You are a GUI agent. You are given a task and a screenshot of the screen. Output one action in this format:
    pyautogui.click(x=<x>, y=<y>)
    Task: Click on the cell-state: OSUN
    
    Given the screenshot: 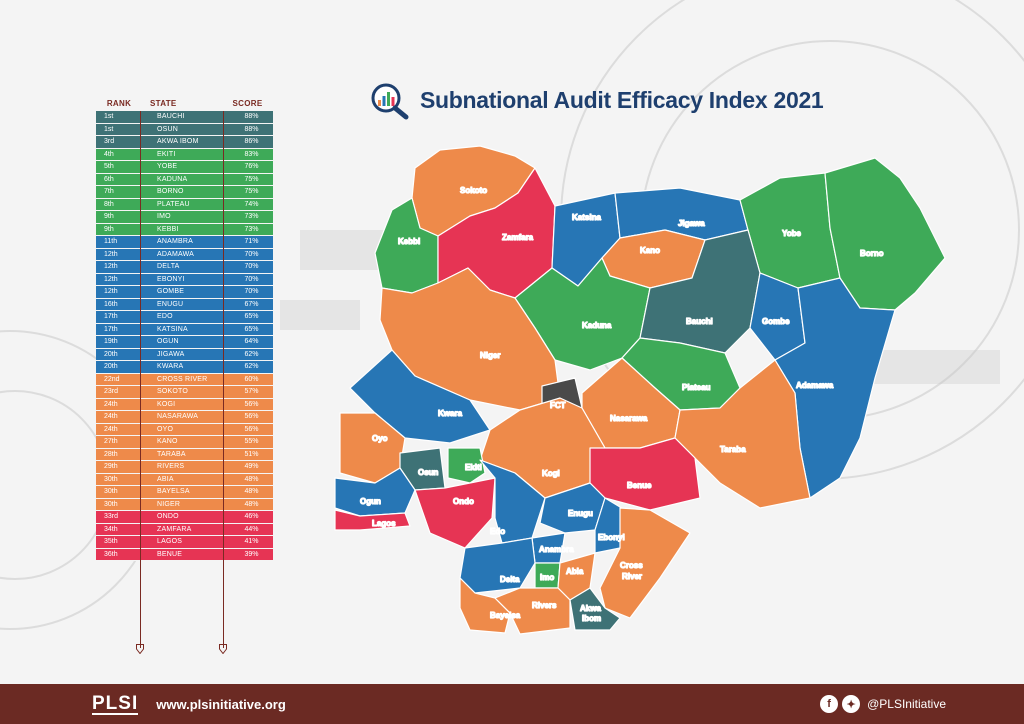 What is the action you would take?
    pyautogui.click(x=168, y=129)
    